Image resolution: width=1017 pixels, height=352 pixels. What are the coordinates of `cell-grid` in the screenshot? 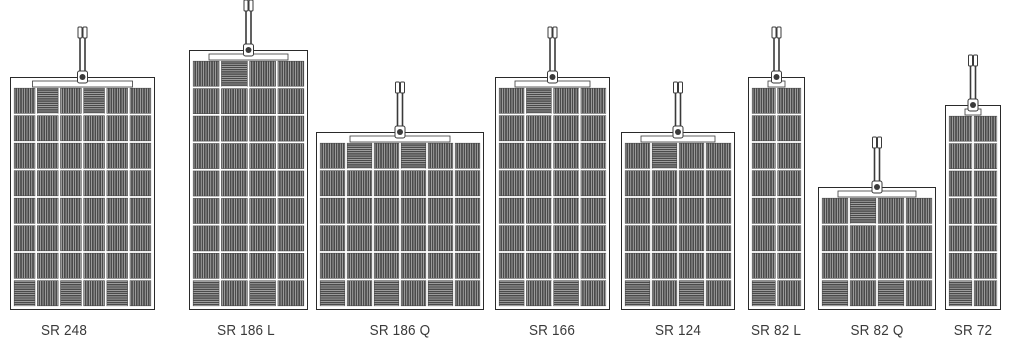 It's located at (248, 183).